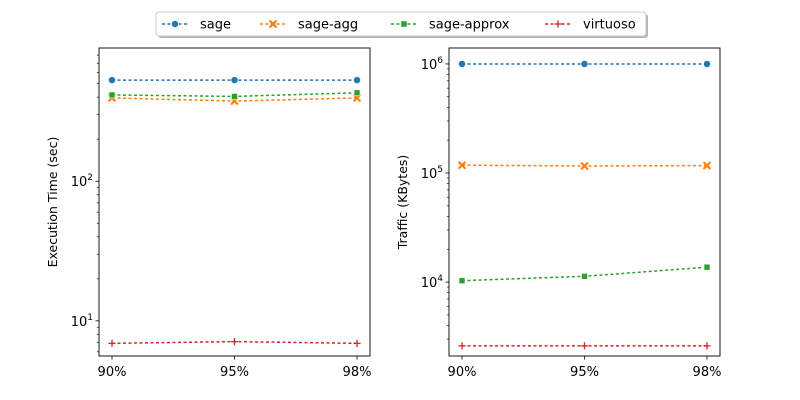 This screenshot has width=800, height=400. What do you see at coordinates (82, 181) in the screenshot?
I see `y-tick-label: 102` at bounding box center [82, 181].